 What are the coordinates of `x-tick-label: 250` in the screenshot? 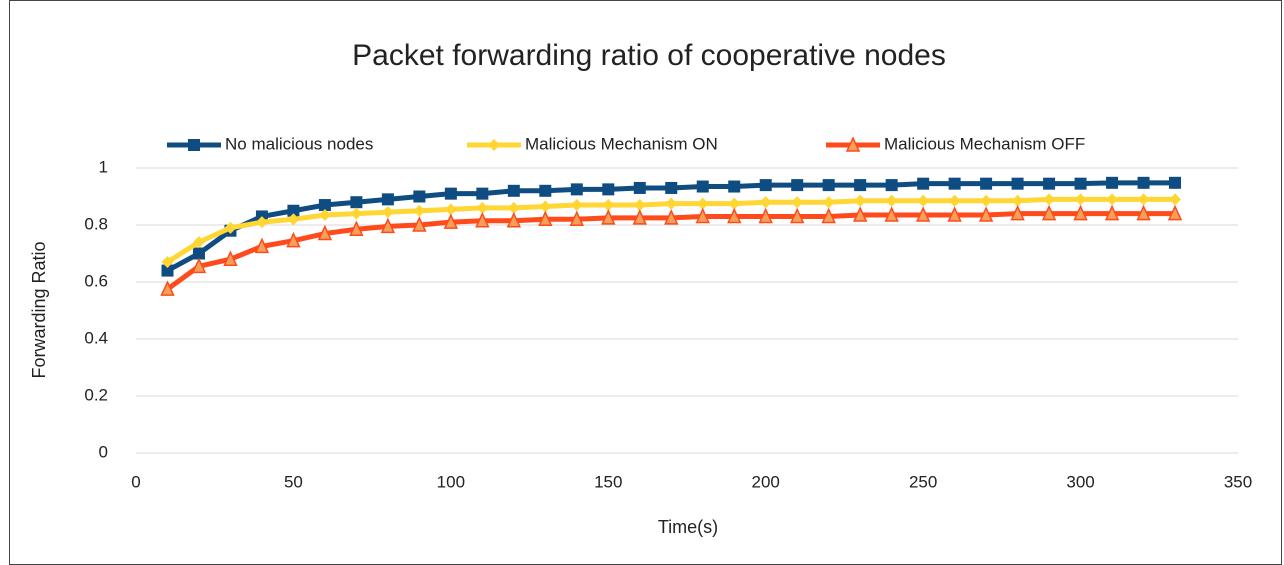 It's located at (923, 481).